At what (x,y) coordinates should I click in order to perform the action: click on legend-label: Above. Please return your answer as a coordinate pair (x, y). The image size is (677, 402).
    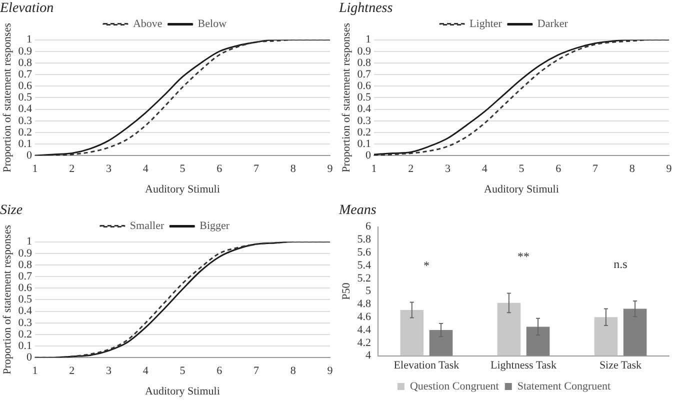
    Looking at the image, I should click on (147, 24).